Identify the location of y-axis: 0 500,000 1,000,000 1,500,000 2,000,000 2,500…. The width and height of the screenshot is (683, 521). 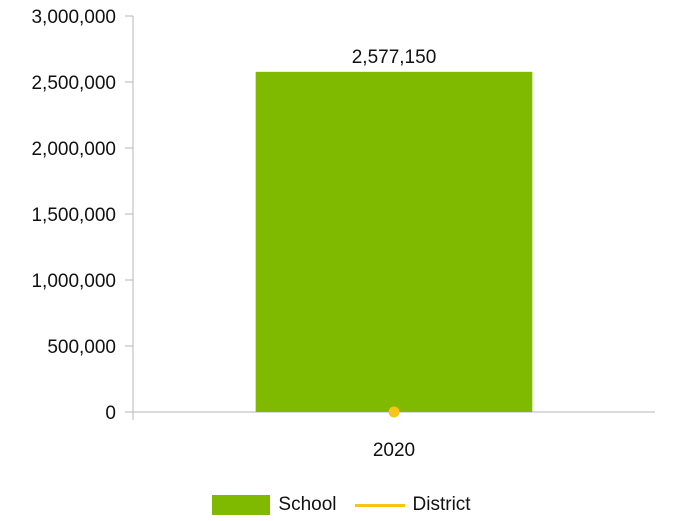
(82, 215).